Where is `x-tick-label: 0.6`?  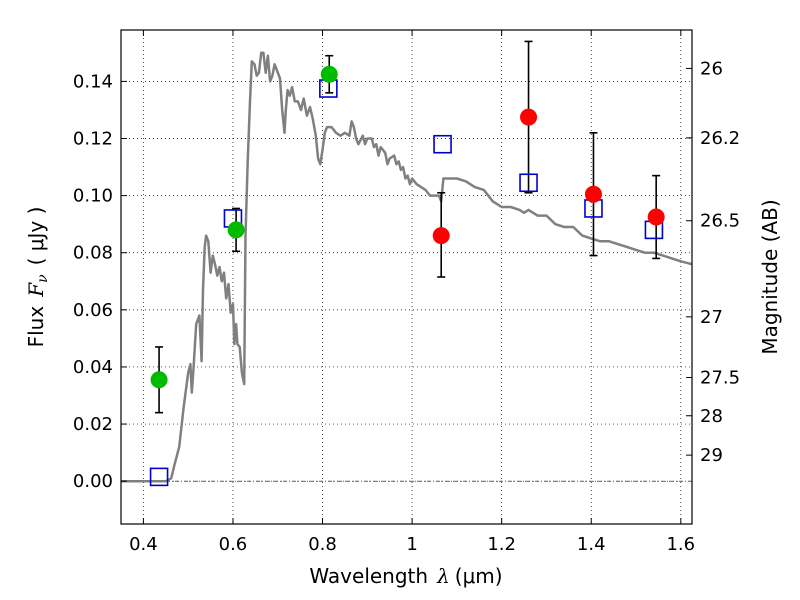 x-tick-label: 0.6 is located at coordinates (233, 544).